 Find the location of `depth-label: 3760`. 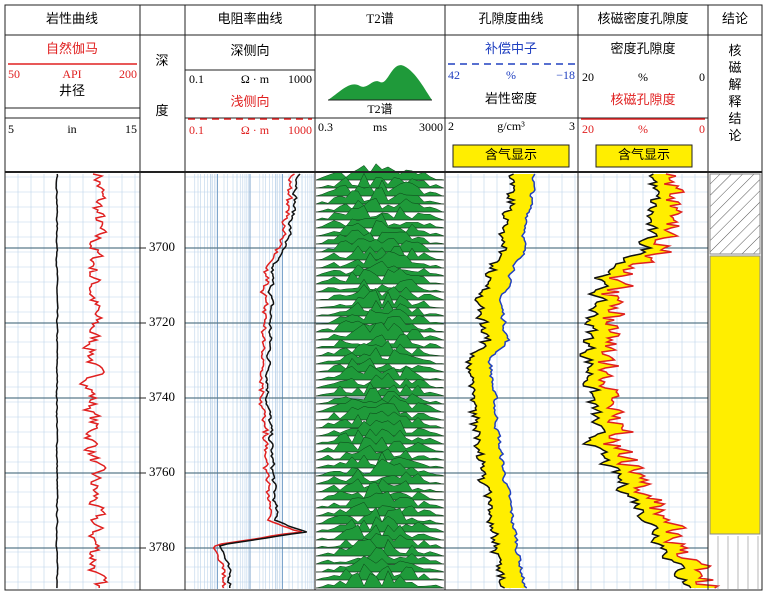

depth-label: 3760 is located at coordinates (162, 471).